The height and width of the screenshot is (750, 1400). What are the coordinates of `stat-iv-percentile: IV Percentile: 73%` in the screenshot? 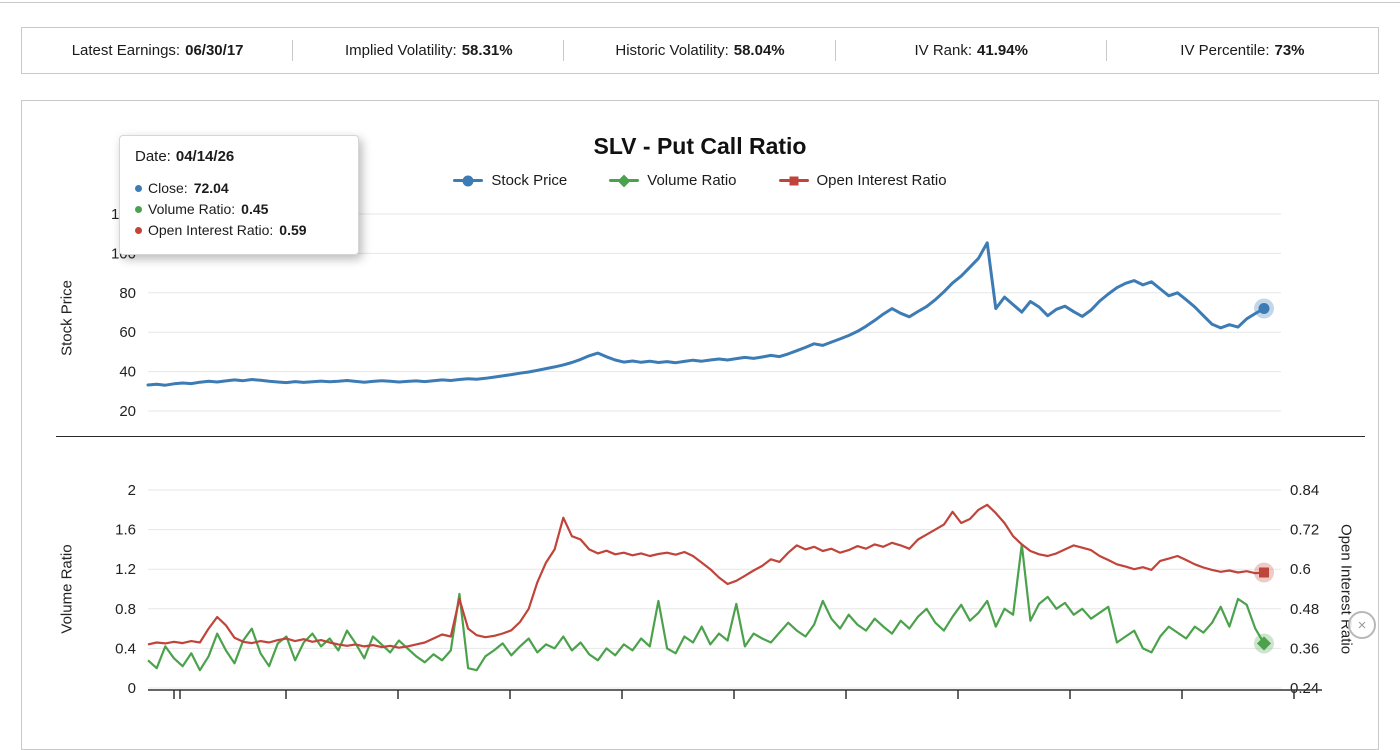 It's located at (1242, 50).